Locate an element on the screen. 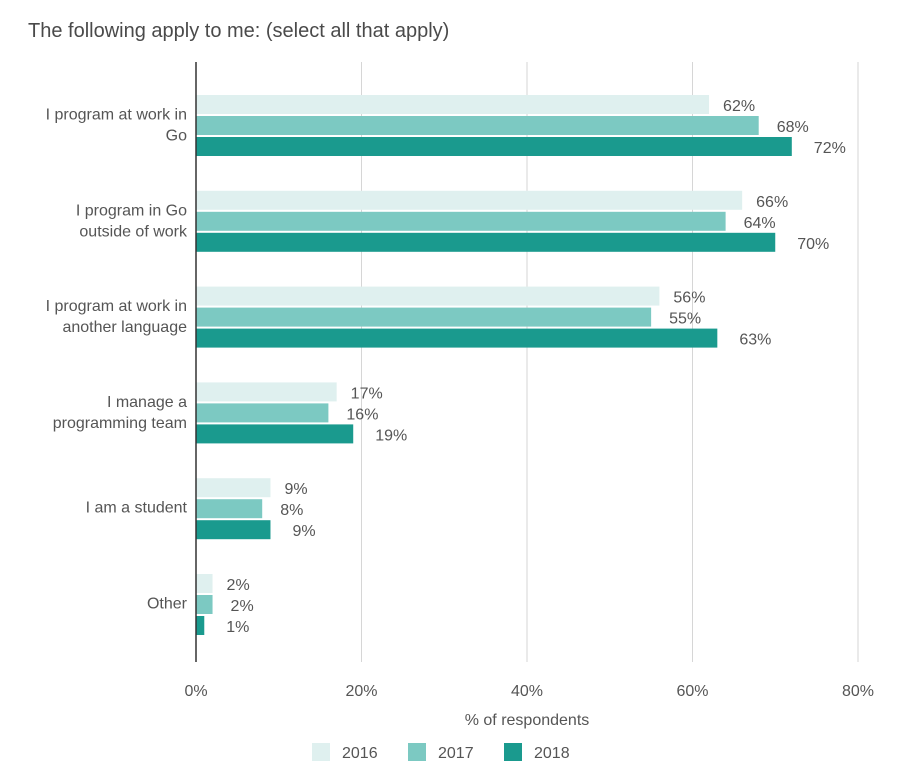  bar-value-label: 19% is located at coordinates (391, 435).